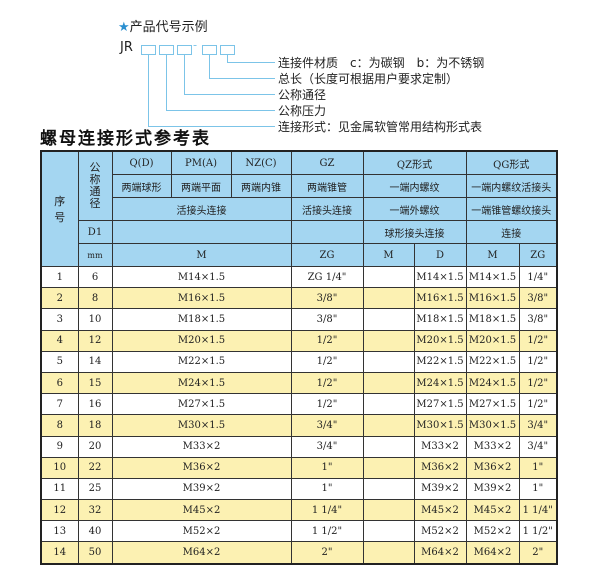 The image size is (600, 567). What do you see at coordinates (299, 298) in the screenshot?
I see `table-row: 2 8 M16×1.5 3/8" M16×1.5 M16×1.5 3/8"` at bounding box center [299, 298].